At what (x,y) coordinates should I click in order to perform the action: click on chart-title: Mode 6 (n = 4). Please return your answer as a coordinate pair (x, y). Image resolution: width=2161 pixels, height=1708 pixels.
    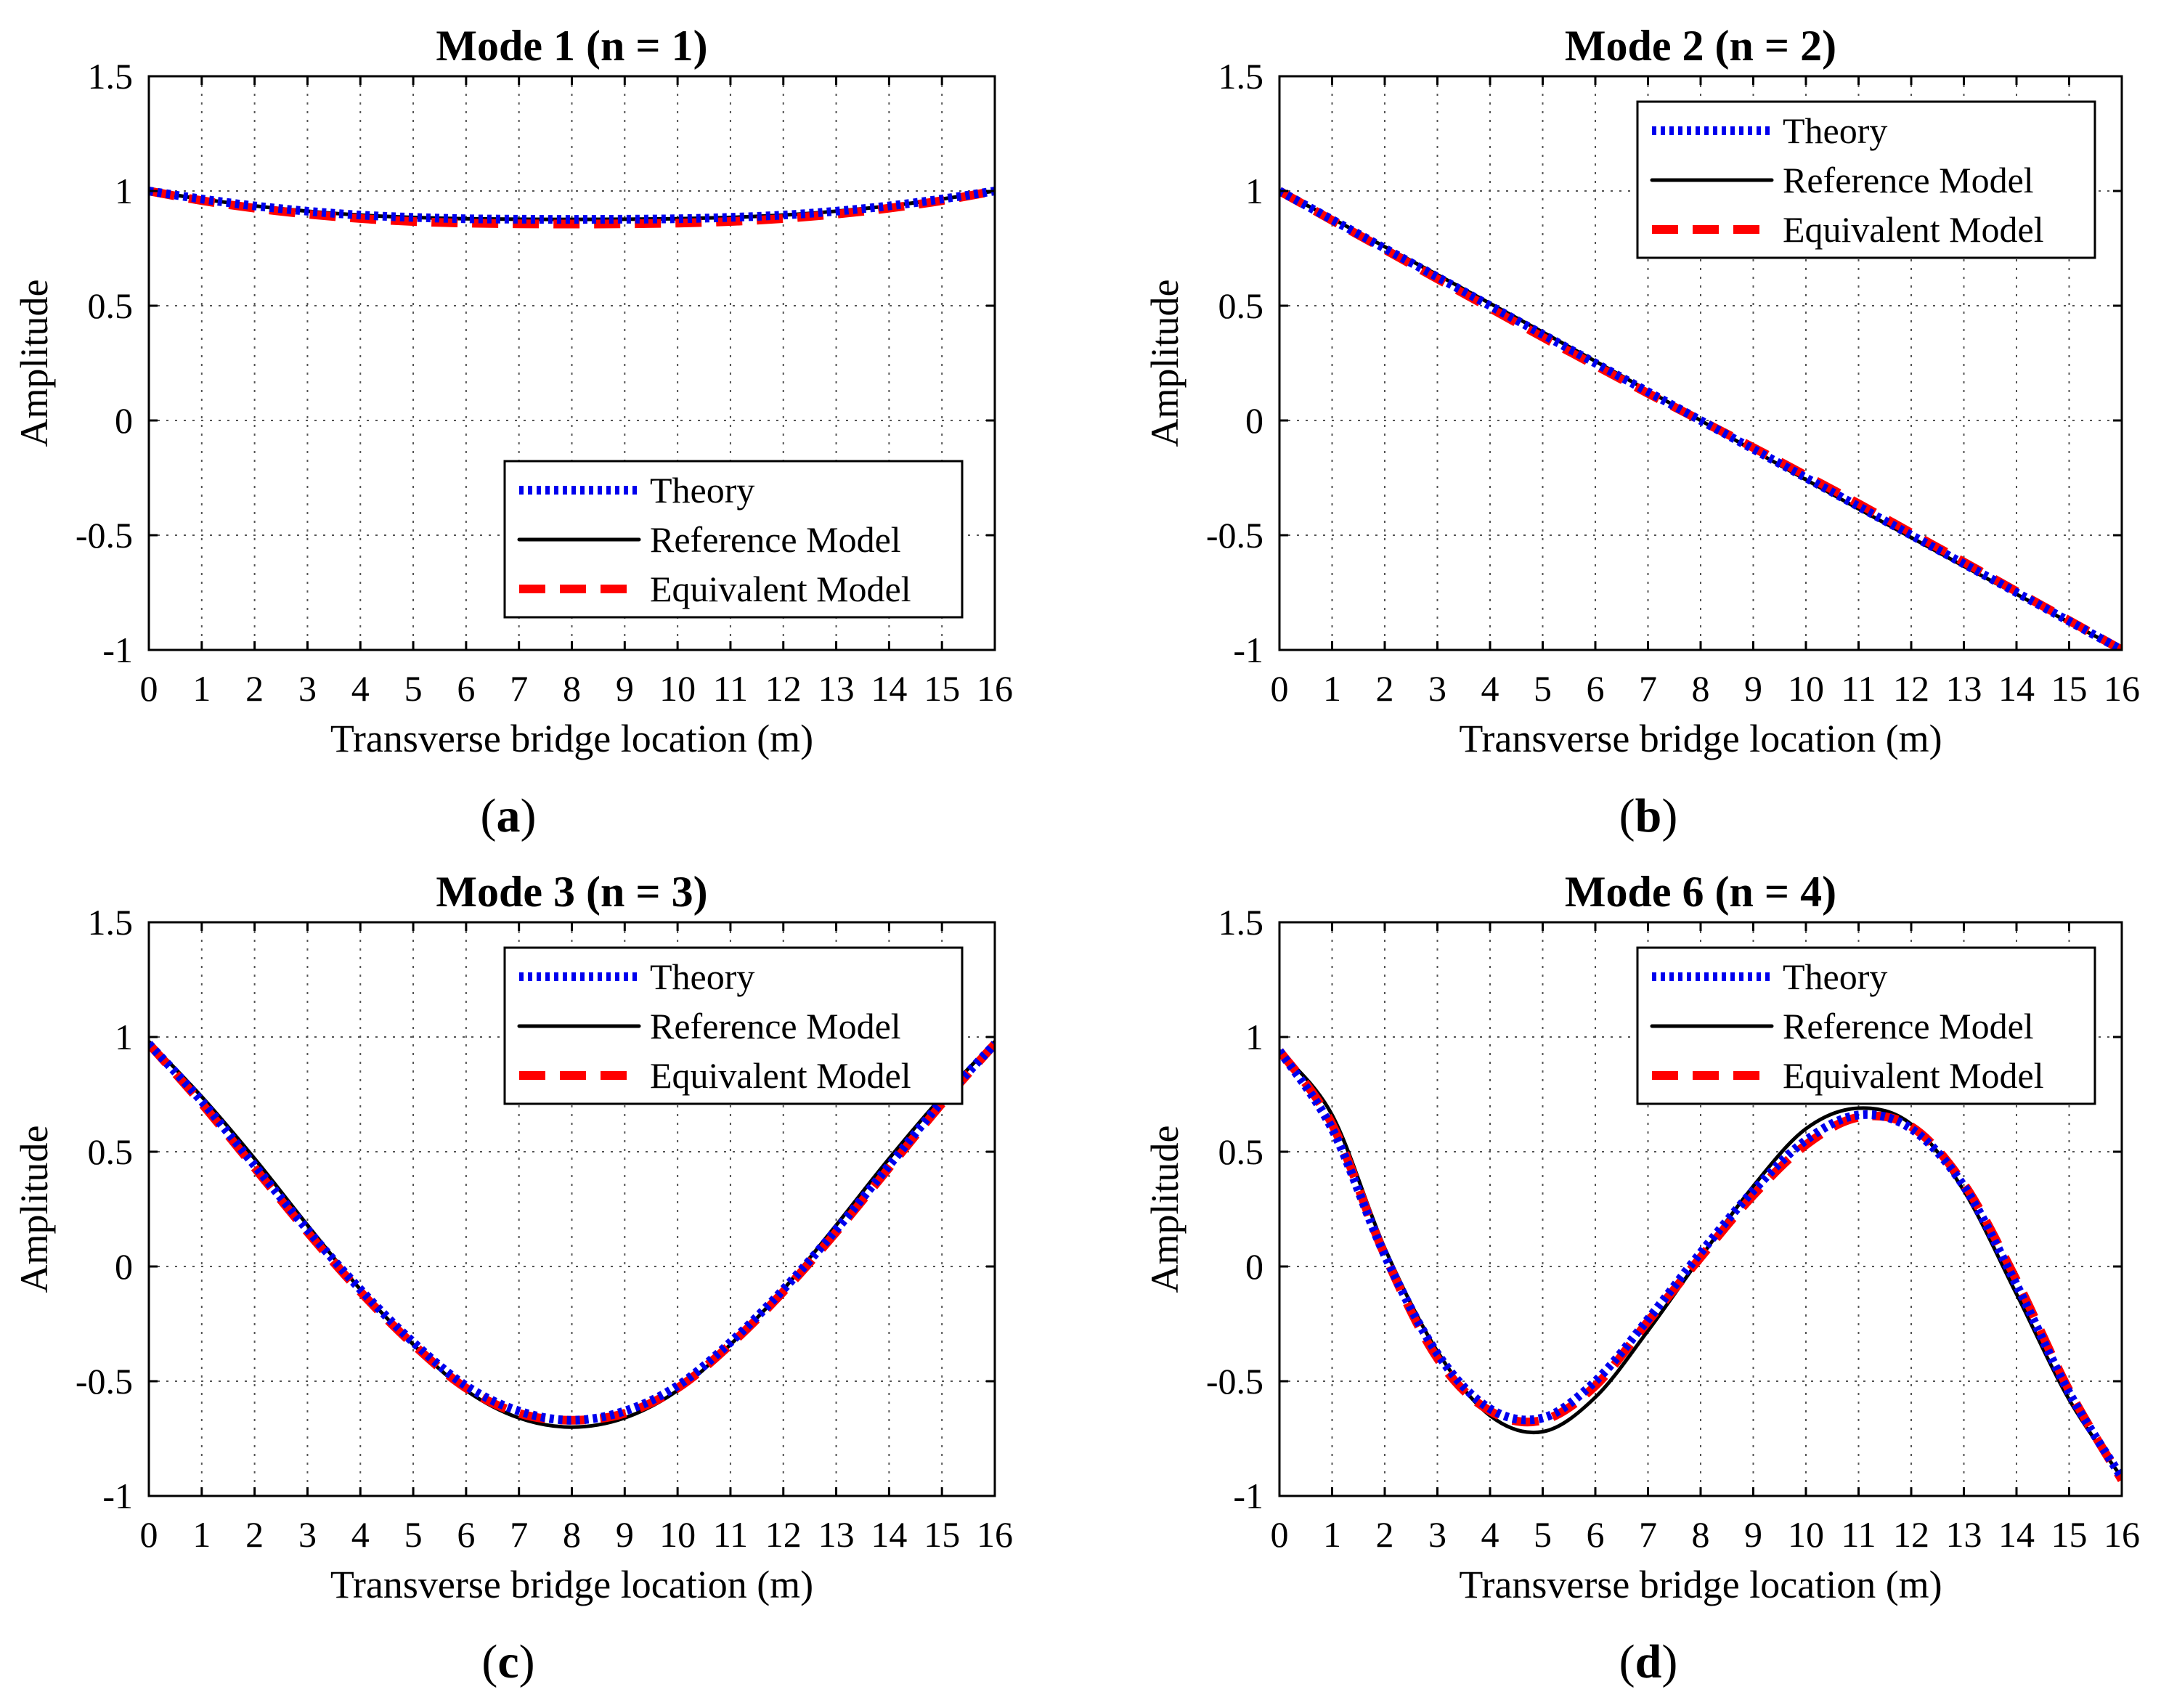
    Looking at the image, I should click on (1700, 892).